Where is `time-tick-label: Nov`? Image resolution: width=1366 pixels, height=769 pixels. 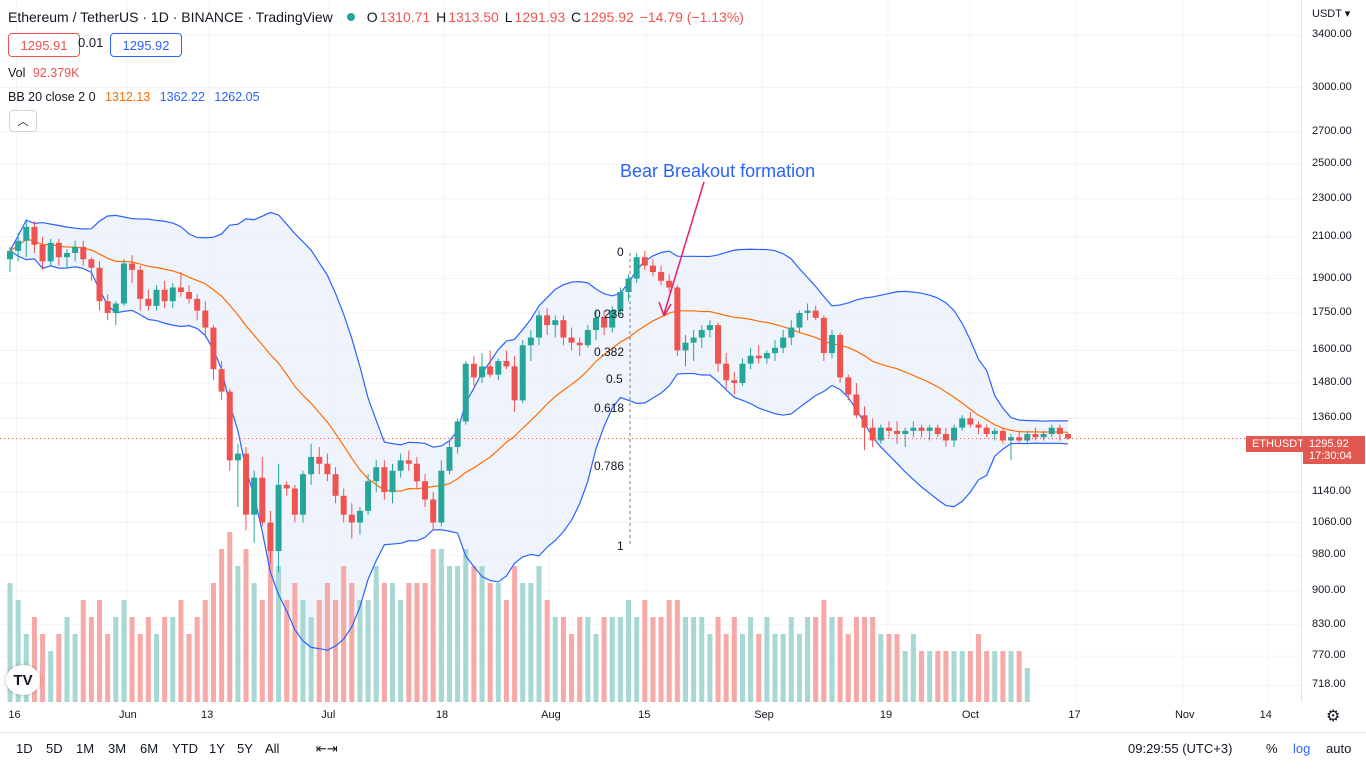 time-tick-label: Nov is located at coordinates (1184, 715).